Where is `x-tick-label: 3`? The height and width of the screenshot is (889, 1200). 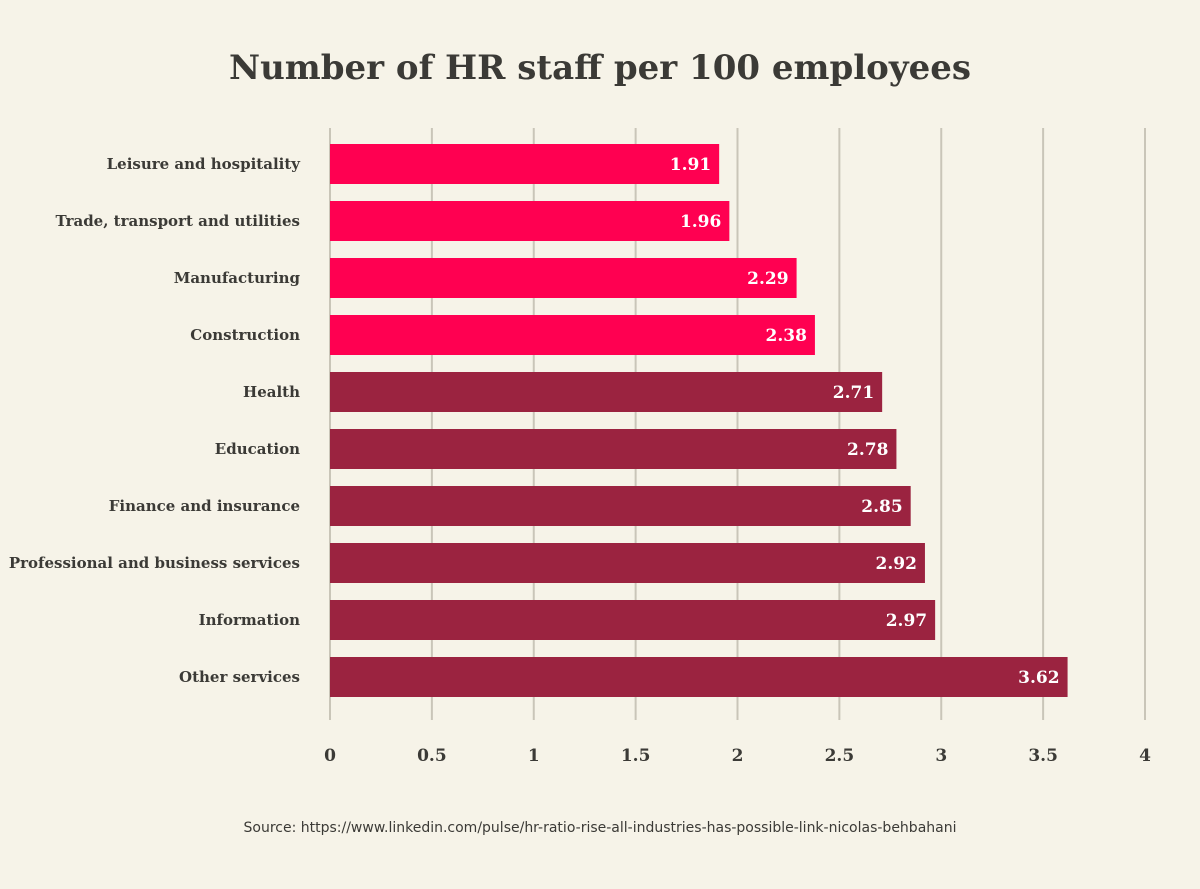
x-tick-label: 3 is located at coordinates (941, 756).